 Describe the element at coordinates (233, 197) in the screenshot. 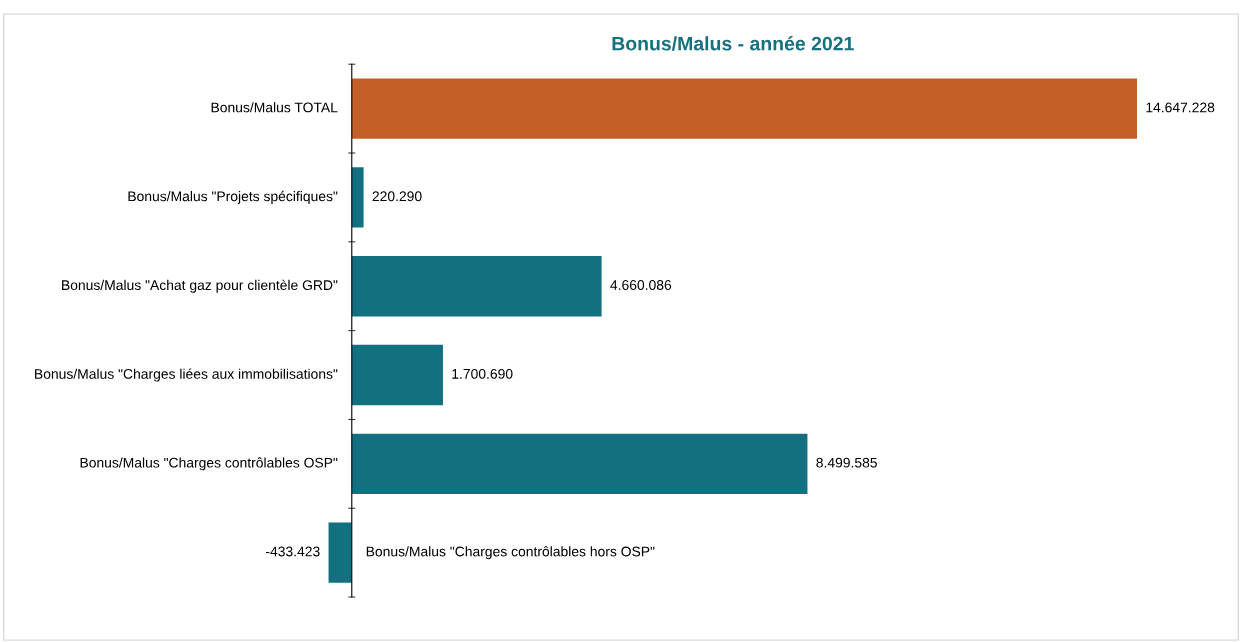

I see `y-tick-label: Bonus/Malus "Projets spécifiques"` at that location.